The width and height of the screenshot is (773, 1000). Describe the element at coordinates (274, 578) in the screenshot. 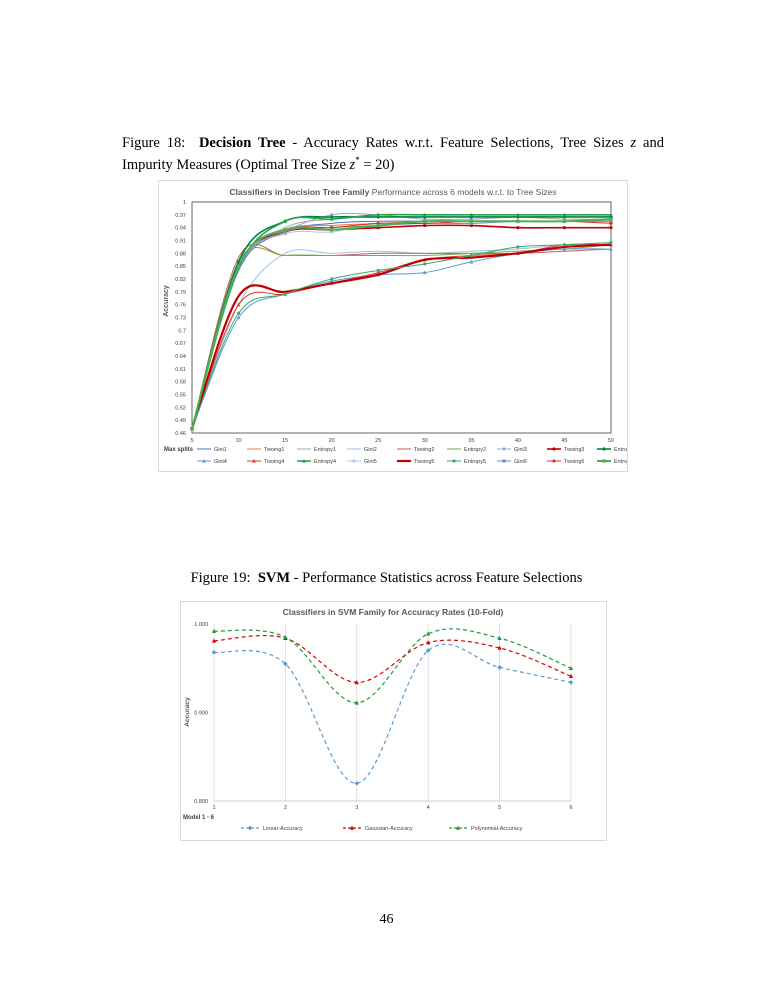

I see `figure-title-bold: SVM` at that location.